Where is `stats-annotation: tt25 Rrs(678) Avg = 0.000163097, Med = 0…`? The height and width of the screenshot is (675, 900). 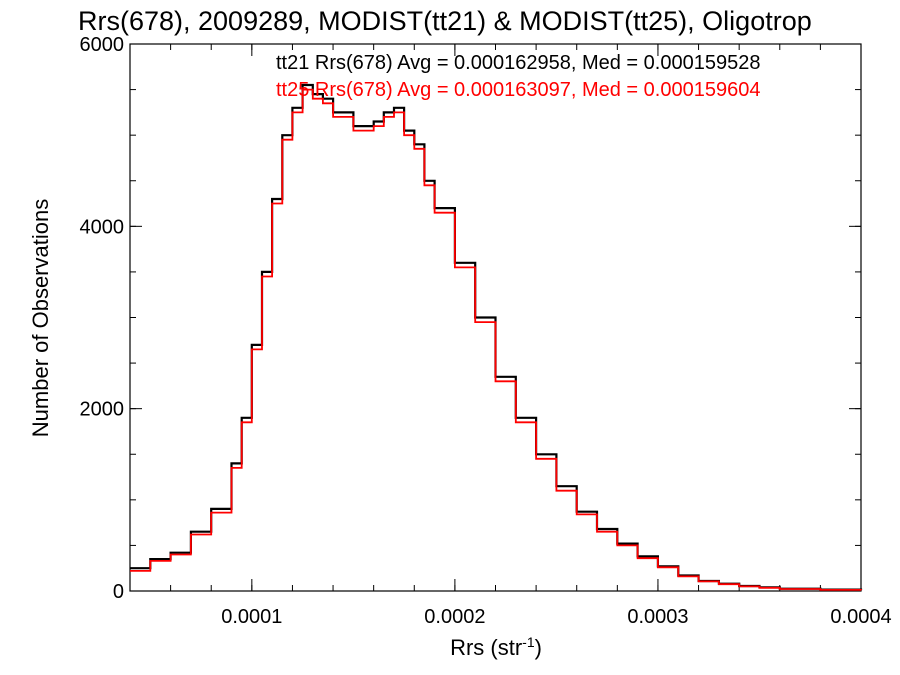
stats-annotation: tt25 Rrs(678) Avg = 0.000163097, Med = 0… is located at coordinates (518, 90).